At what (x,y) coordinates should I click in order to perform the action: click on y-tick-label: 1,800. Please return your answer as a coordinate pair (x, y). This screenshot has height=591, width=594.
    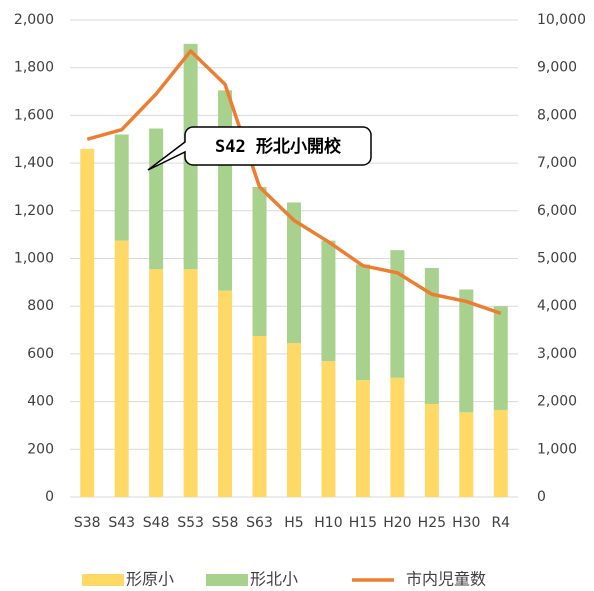
    Looking at the image, I should click on (34, 68).